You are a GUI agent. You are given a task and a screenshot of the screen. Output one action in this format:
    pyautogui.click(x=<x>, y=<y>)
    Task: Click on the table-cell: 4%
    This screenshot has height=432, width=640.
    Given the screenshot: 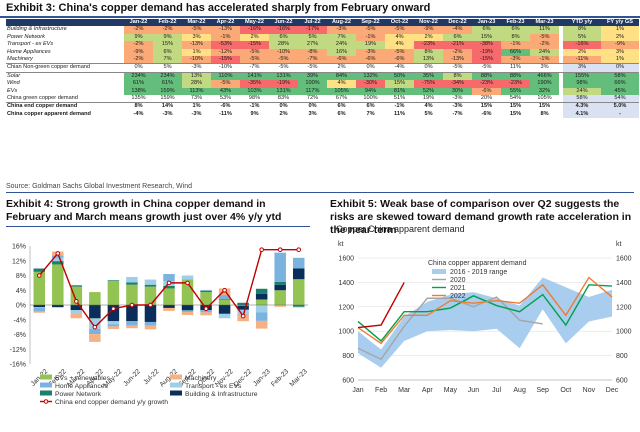 What is the action you would take?
    pyautogui.click(x=428, y=106)
    